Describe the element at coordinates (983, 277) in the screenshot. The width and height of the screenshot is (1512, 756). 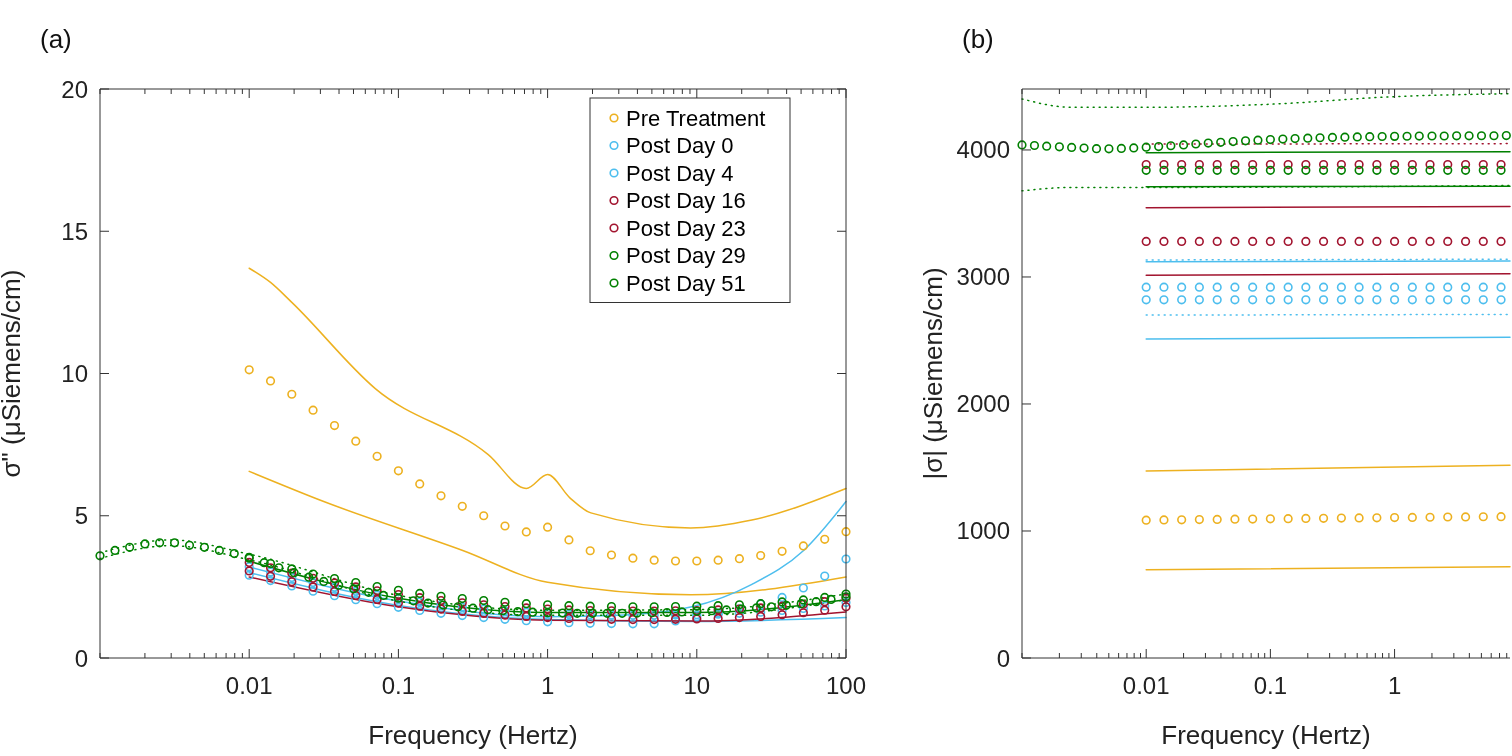
I see `y-tick-label: 3000` at that location.